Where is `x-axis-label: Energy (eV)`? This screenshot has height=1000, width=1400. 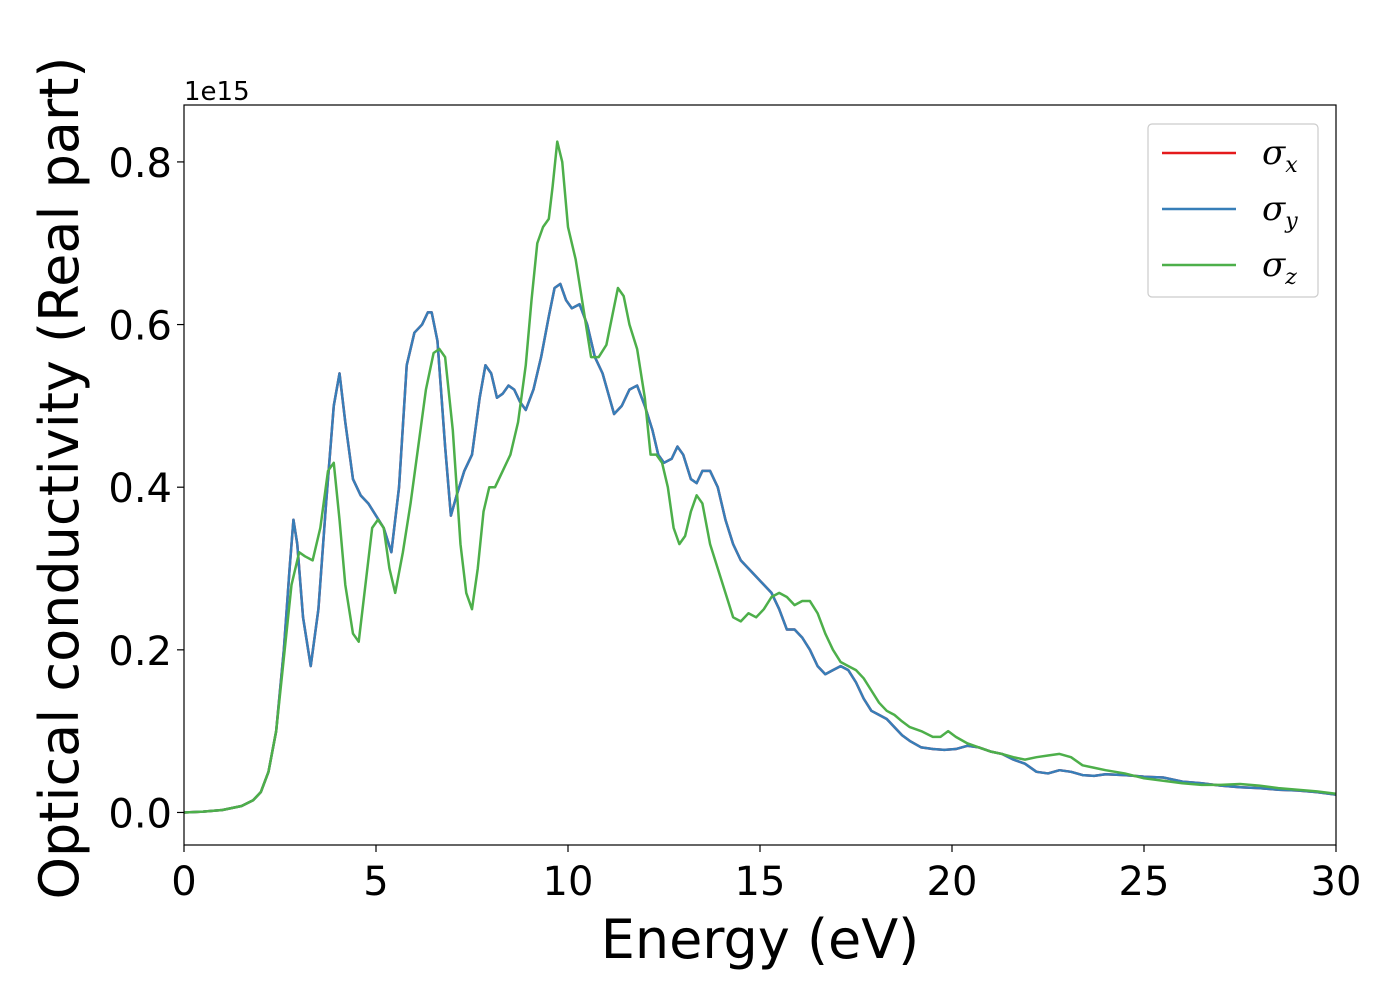 x-axis-label: Energy (eV) is located at coordinates (760, 939).